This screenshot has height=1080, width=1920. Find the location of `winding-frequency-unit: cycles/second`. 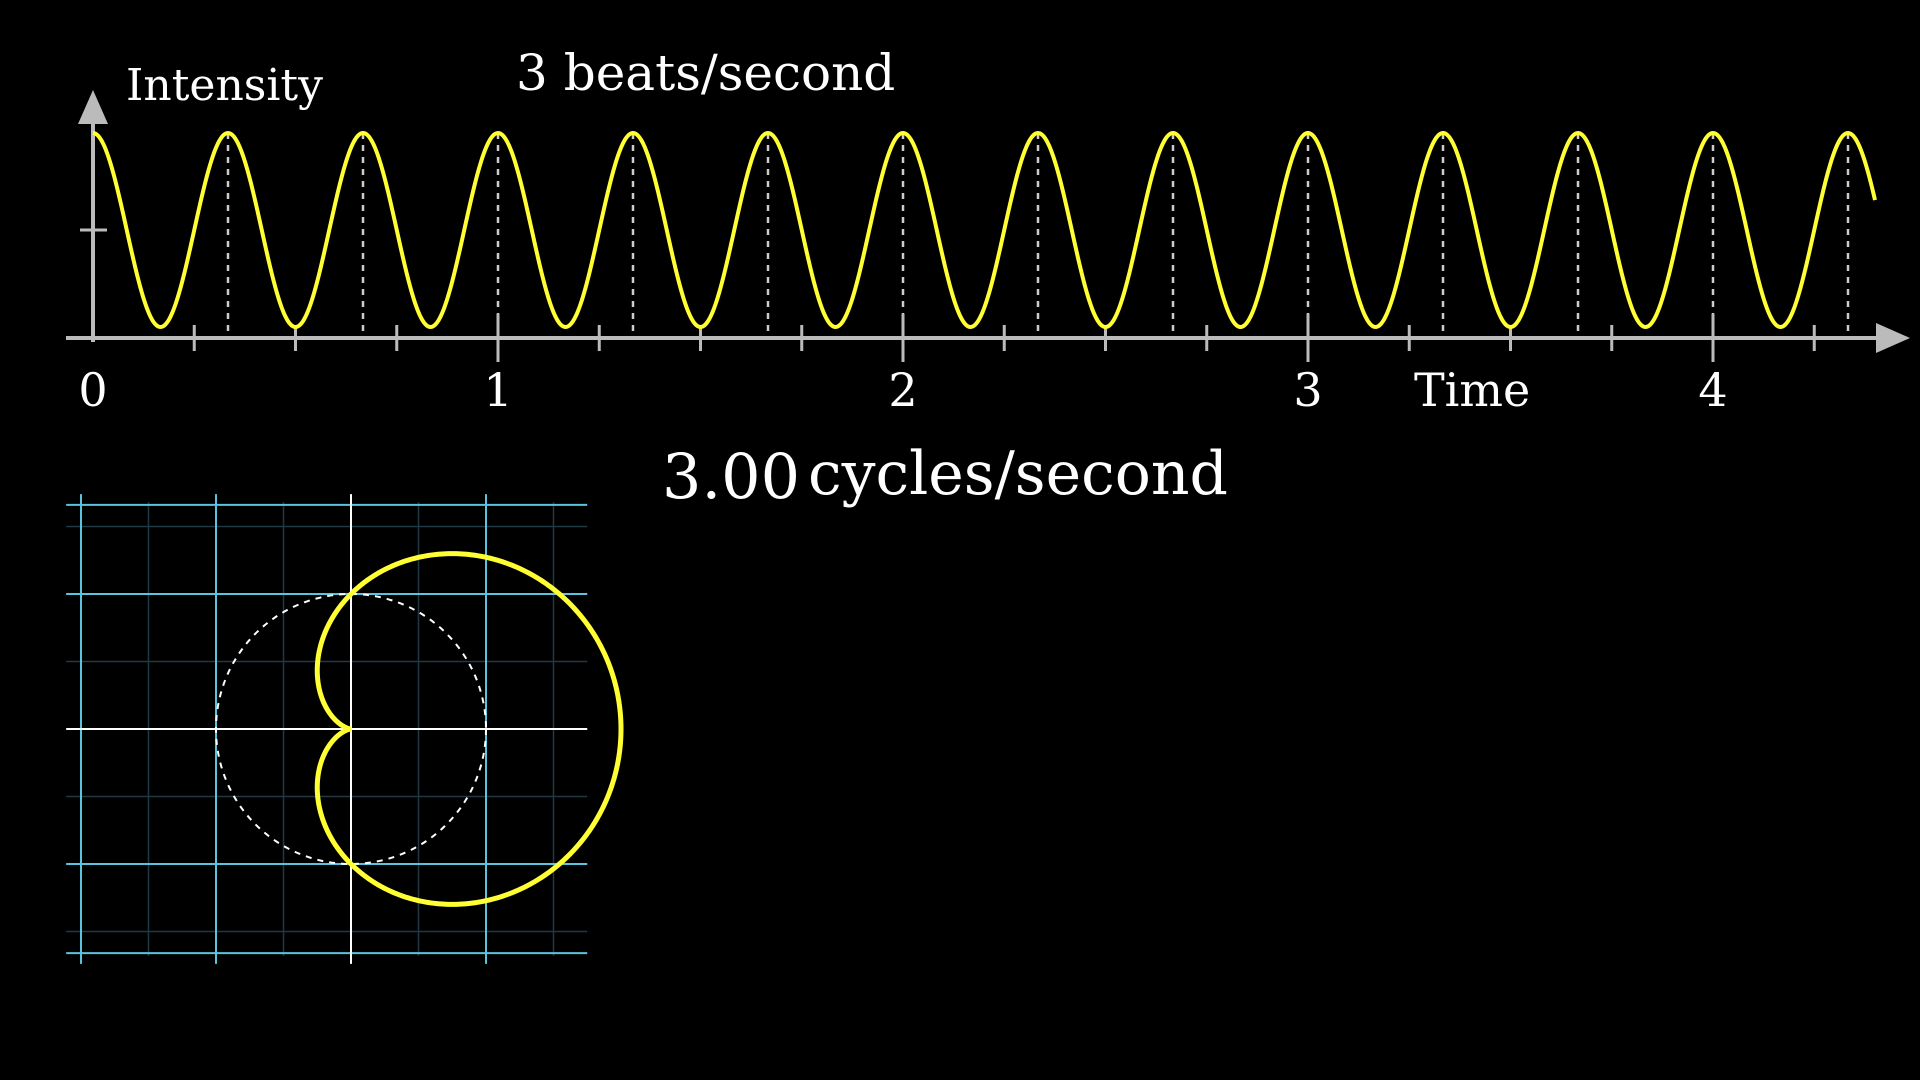

winding-frequency-unit: cycles/second is located at coordinates (1018, 474).